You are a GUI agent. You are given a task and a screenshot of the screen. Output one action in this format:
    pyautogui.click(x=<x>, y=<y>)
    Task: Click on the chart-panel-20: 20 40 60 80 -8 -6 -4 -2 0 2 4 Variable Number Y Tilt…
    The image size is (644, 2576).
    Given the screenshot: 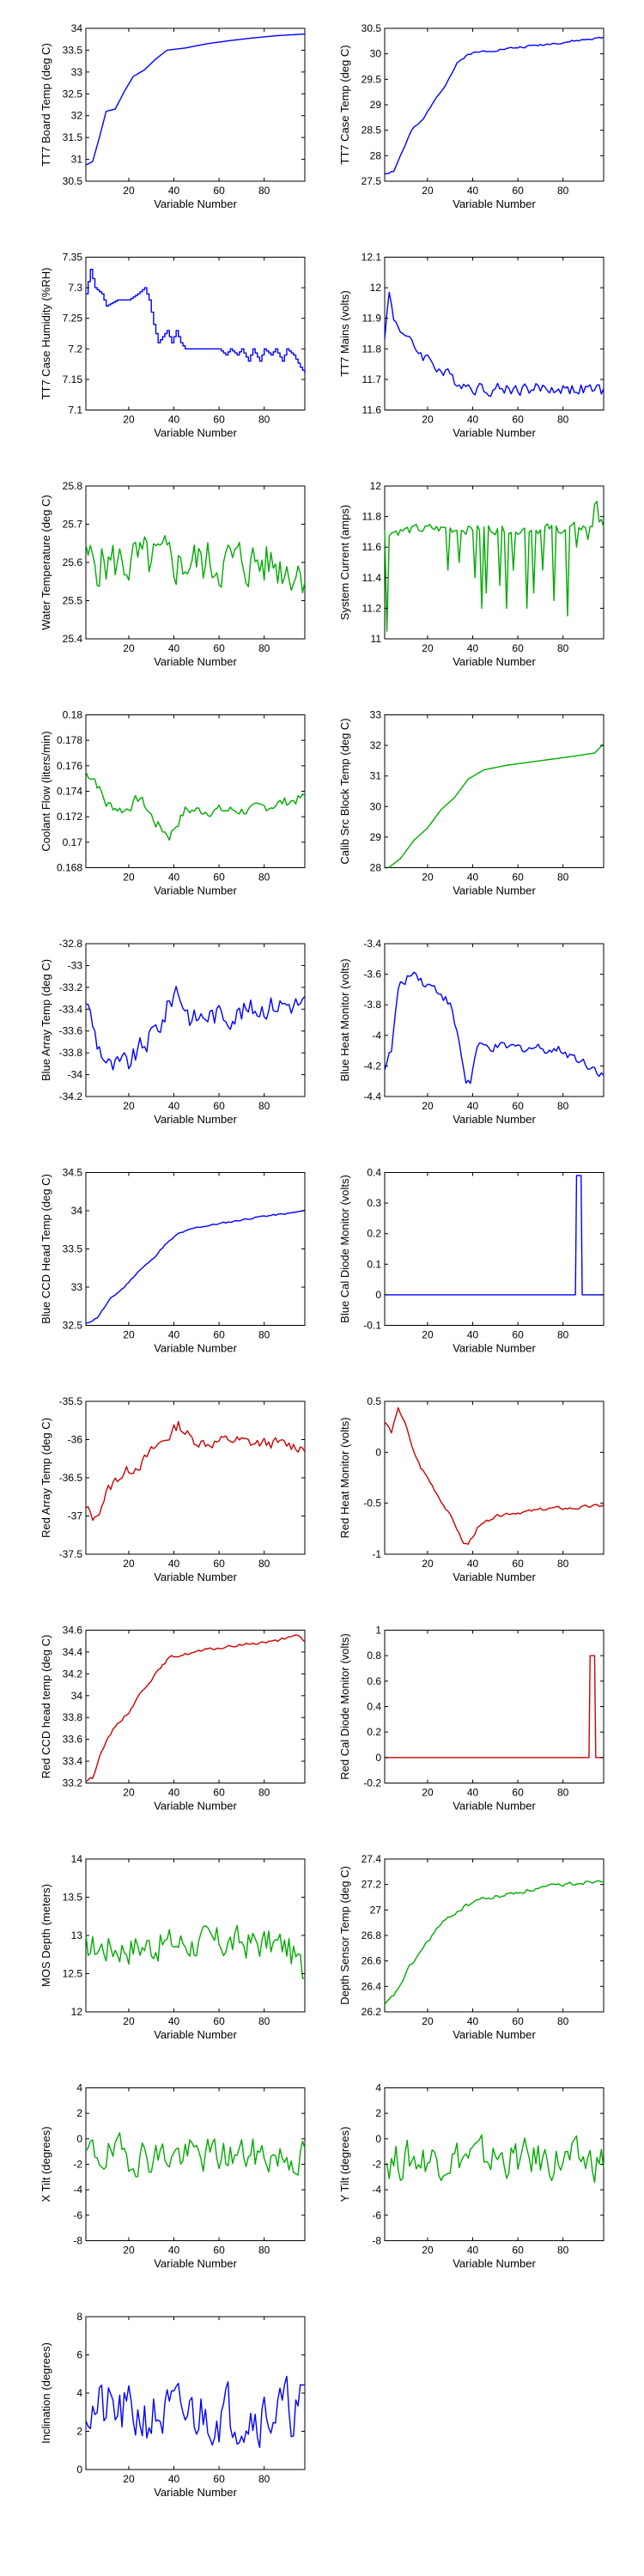 What is the action you would take?
    pyautogui.click(x=472, y=2176)
    